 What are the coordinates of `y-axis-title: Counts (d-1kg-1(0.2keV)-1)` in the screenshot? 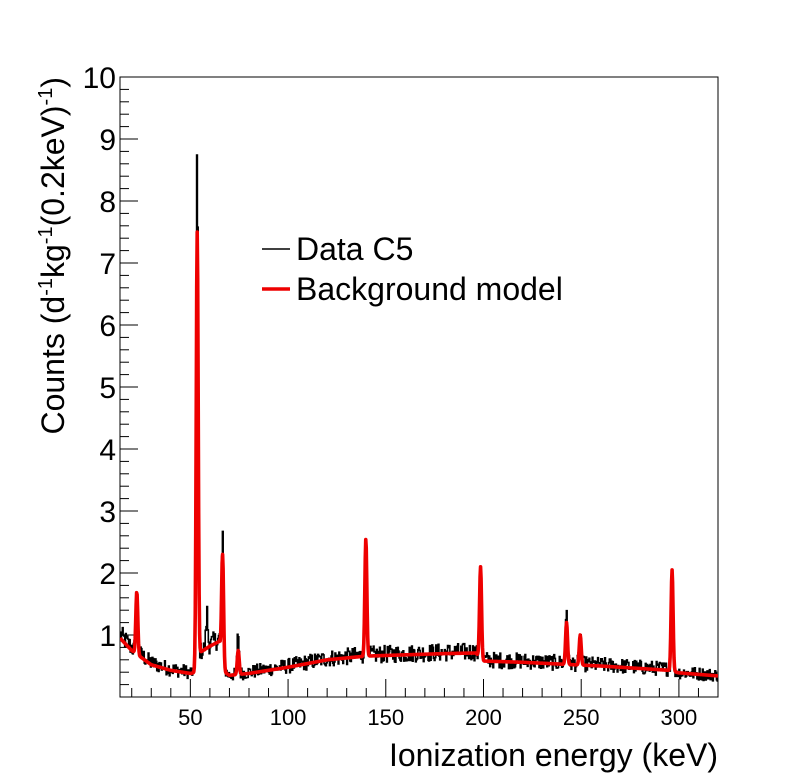 It's located at (53, 256).